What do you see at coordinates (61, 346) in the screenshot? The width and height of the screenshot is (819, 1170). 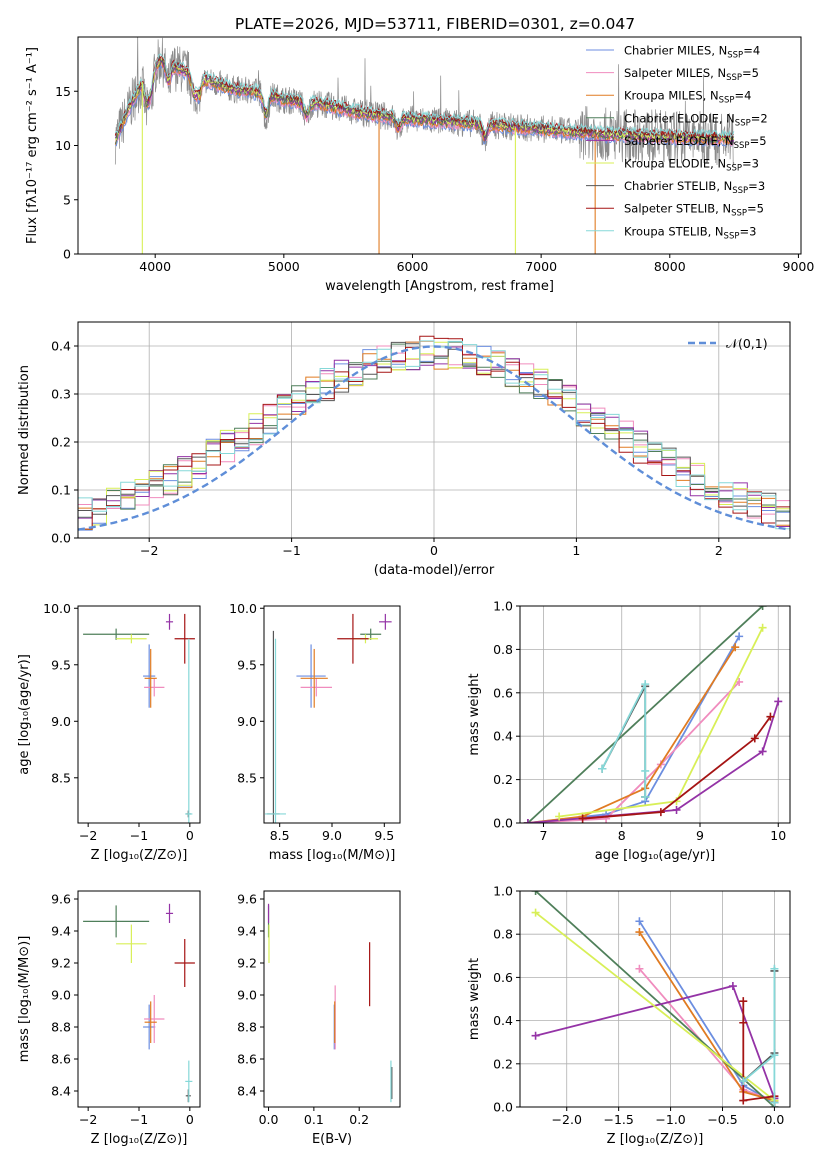 I see `y-tick-label: 0.4` at bounding box center [61, 346].